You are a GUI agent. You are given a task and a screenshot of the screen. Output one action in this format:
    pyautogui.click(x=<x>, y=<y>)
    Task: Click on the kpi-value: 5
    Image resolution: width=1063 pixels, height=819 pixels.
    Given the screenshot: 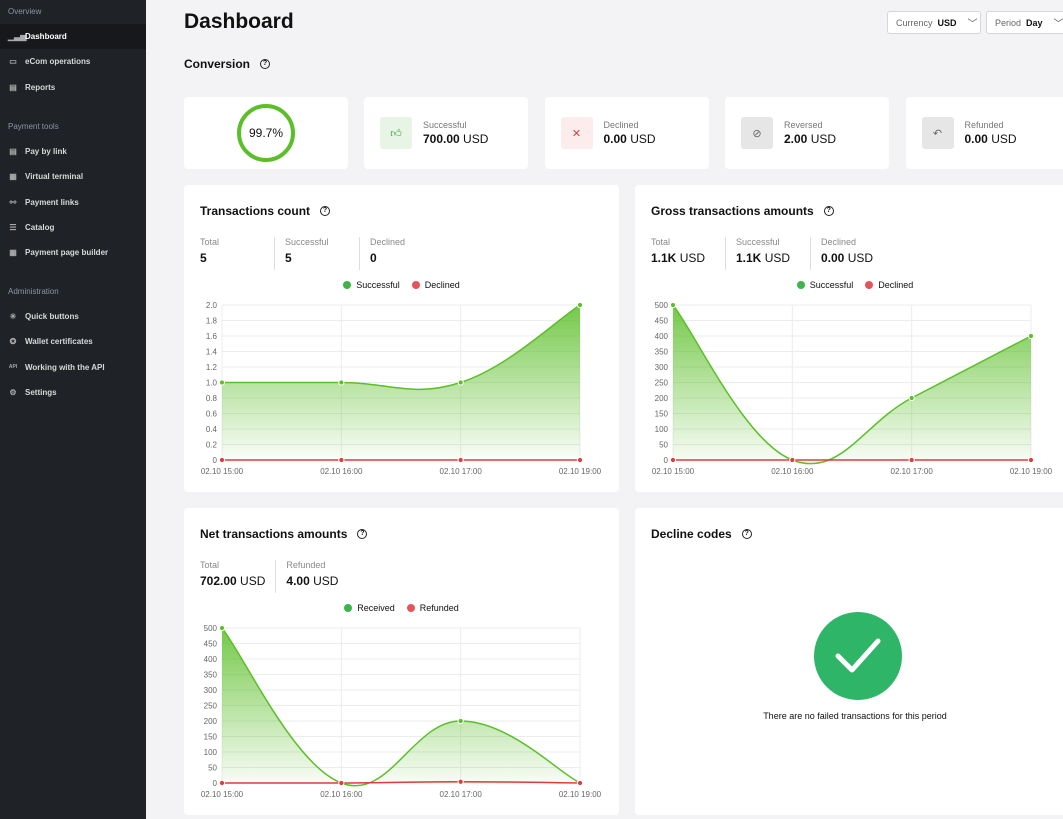 What is the action you would take?
    pyautogui.click(x=288, y=258)
    